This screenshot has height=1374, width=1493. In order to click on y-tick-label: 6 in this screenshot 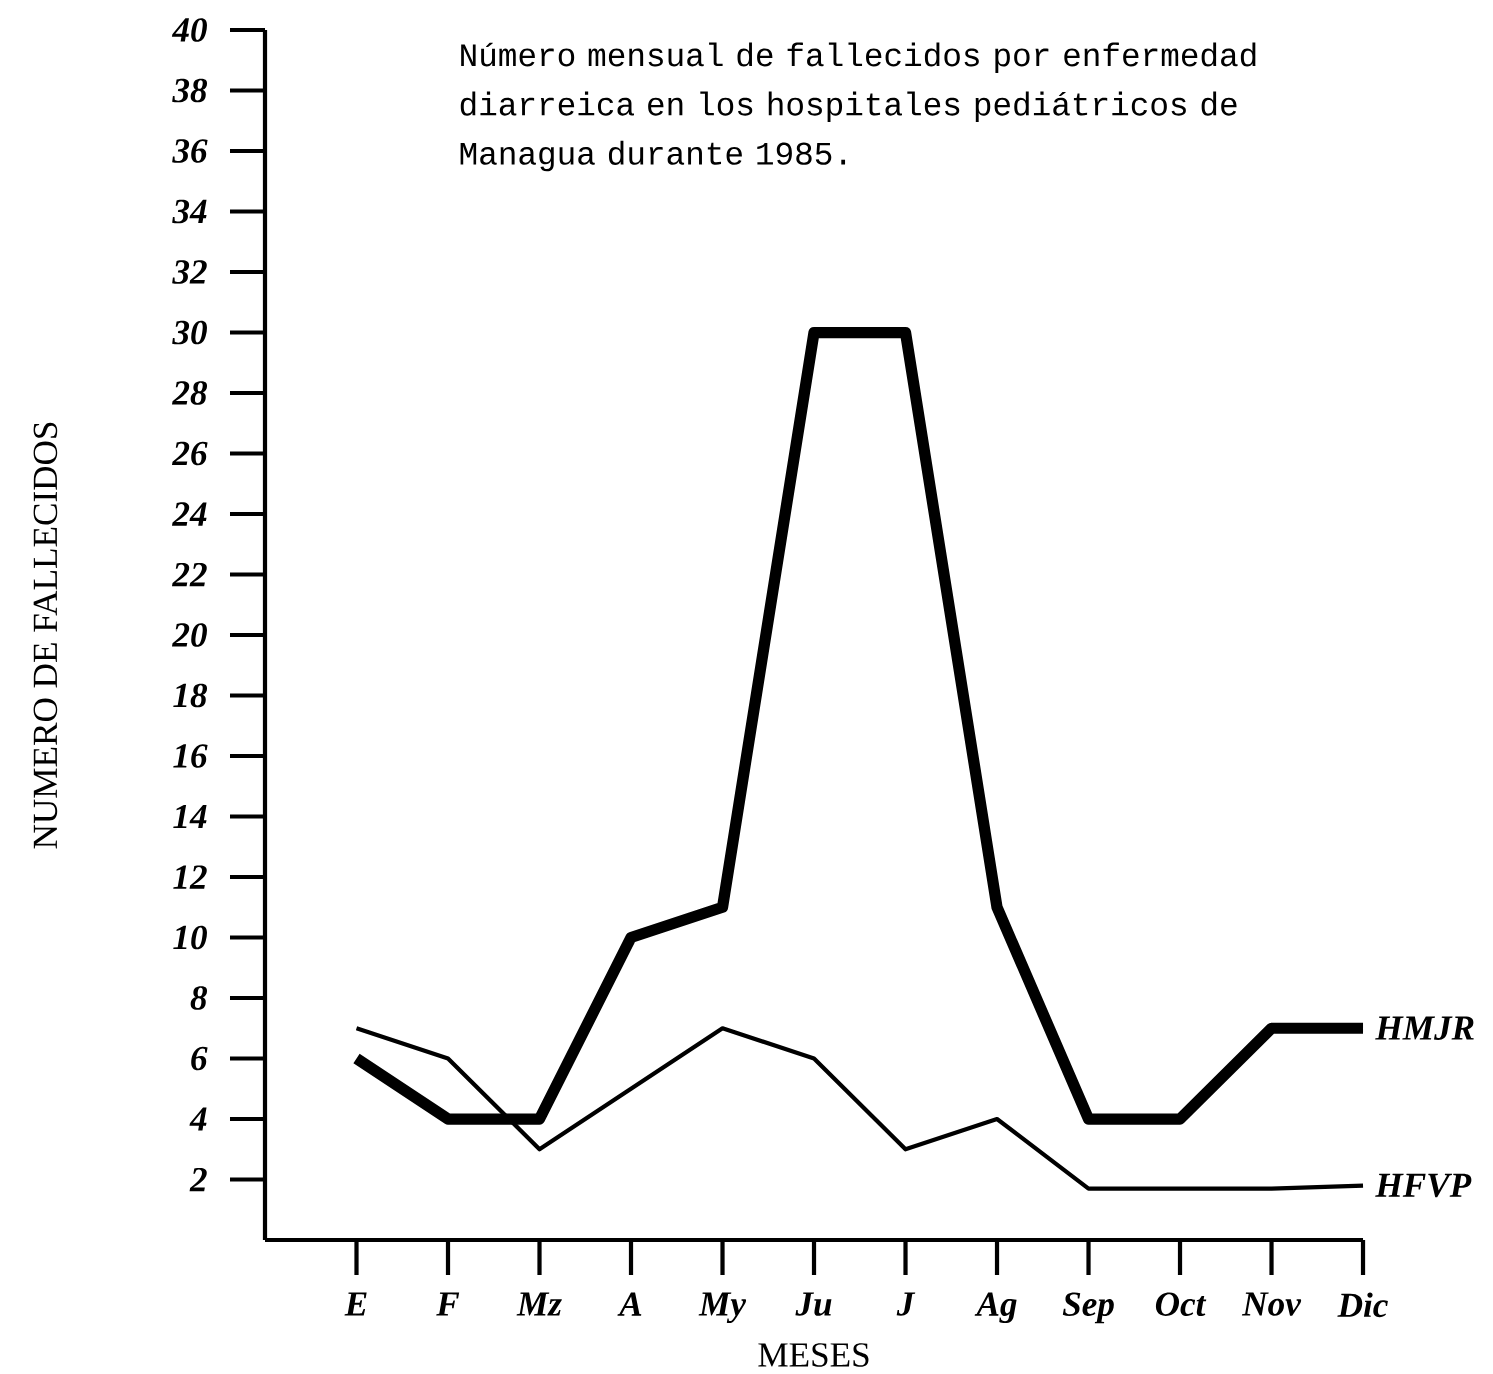, I will do `click(199, 1058)`.